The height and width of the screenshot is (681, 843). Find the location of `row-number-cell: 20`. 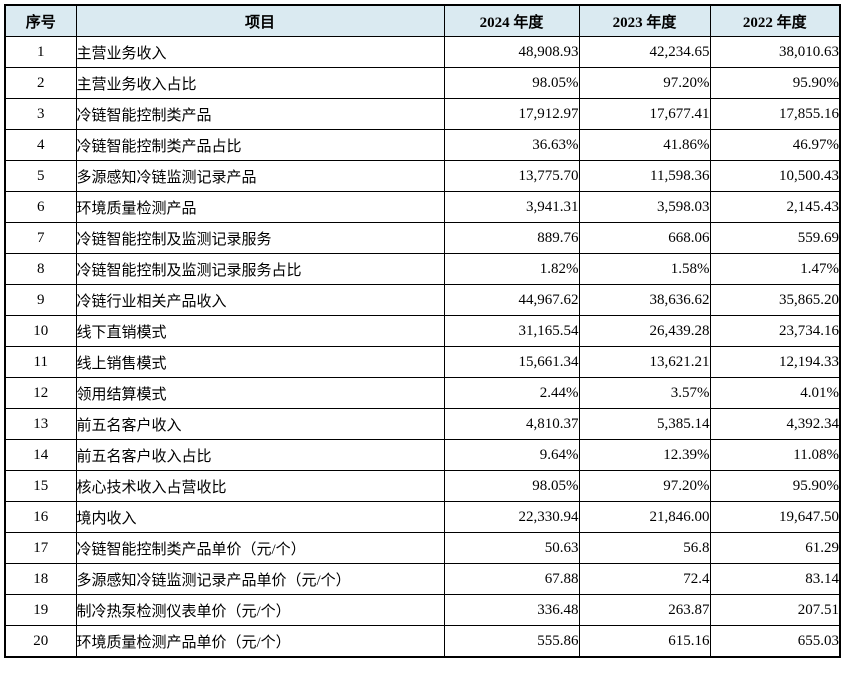

row-number-cell: 20 is located at coordinates (40, 641).